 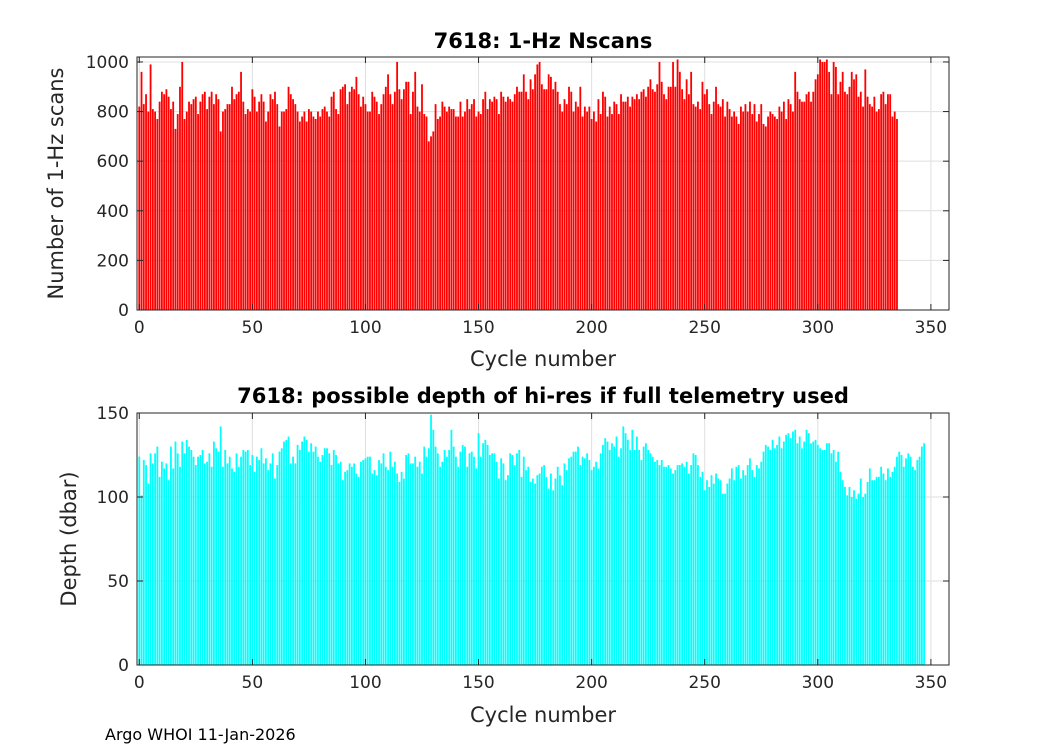 I want to click on y-tick-label: 100, so click(x=113, y=498).